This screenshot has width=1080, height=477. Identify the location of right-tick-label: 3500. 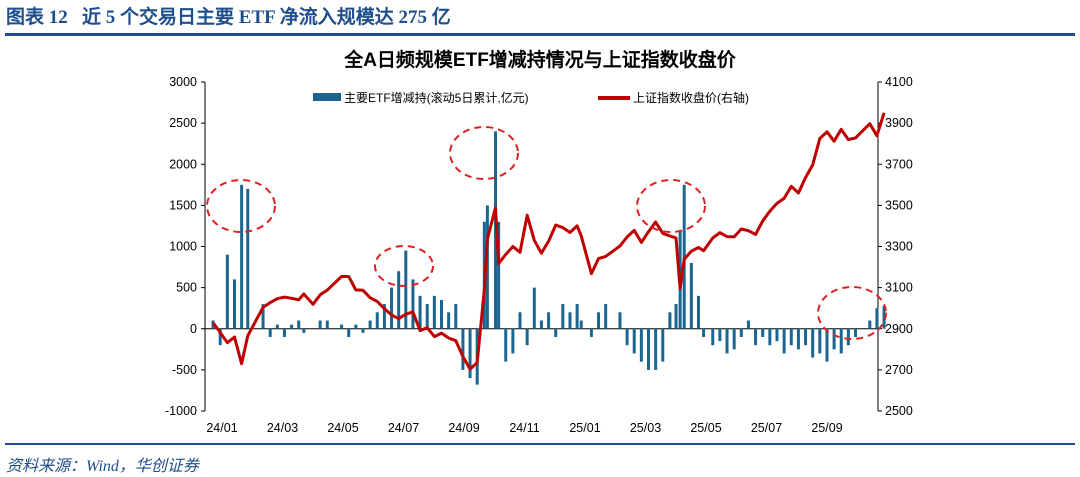
(899, 205).